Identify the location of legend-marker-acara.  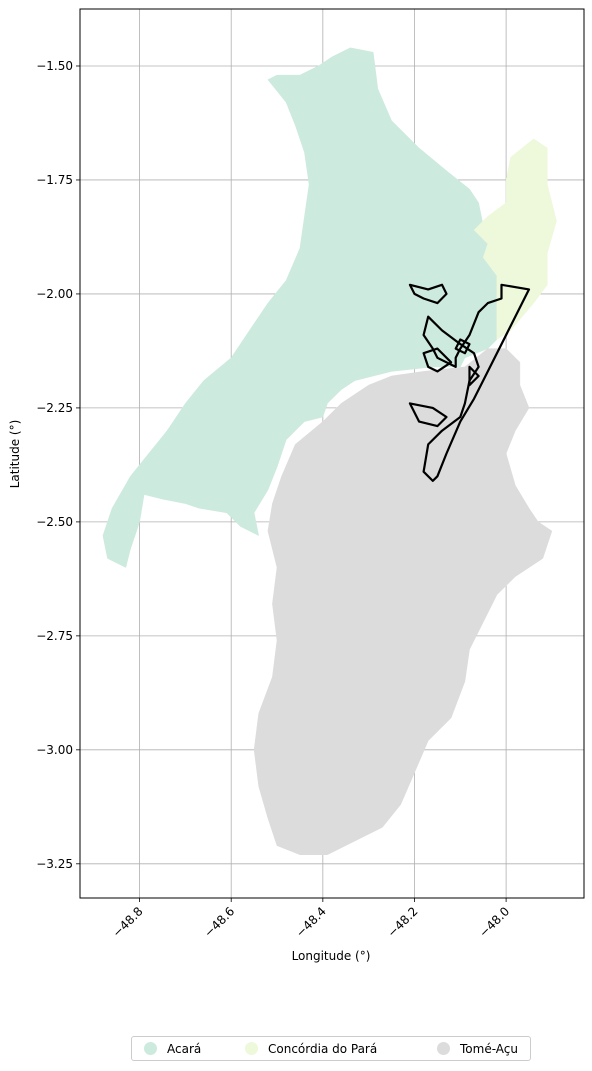
(150, 1048).